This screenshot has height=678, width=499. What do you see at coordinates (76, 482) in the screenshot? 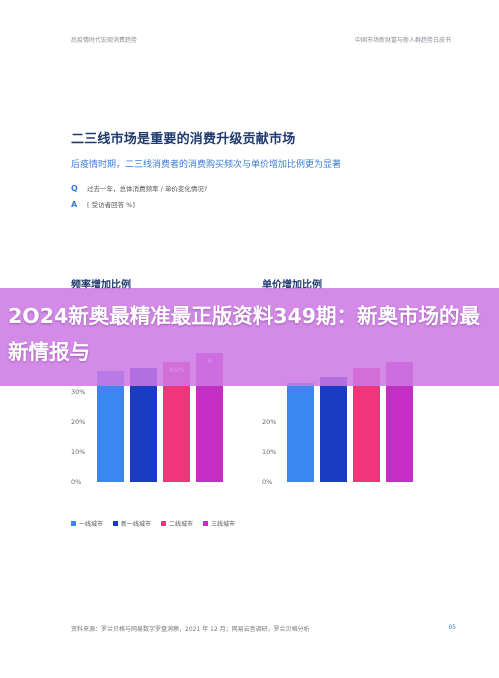
I see `y-tick-frequency-0: 0%` at bounding box center [76, 482].